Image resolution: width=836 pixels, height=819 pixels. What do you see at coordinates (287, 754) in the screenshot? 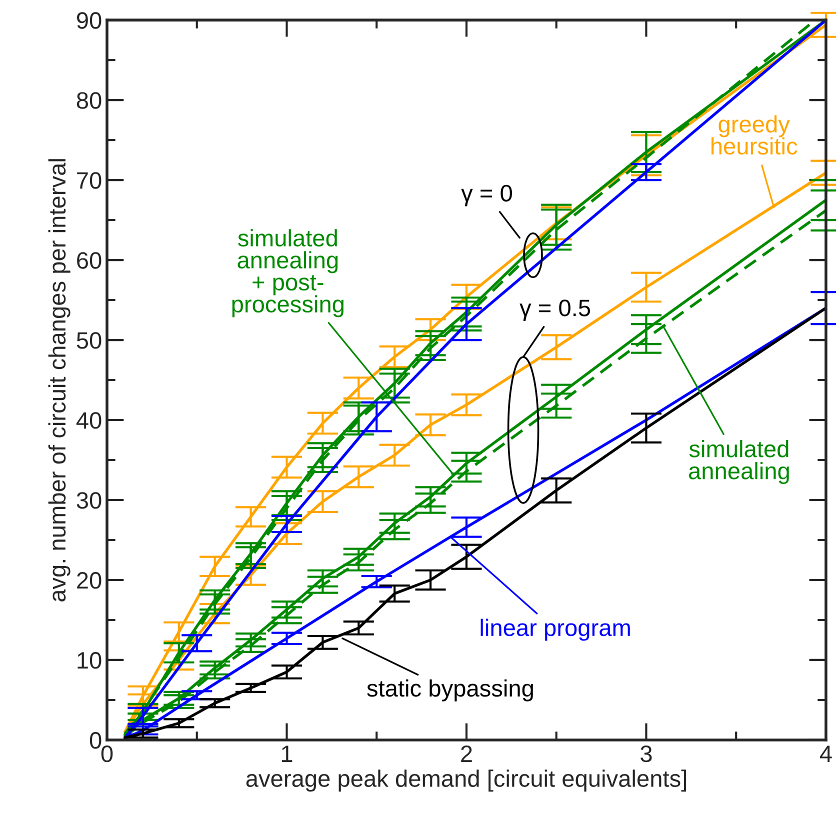
I see `x-tick-label: 1` at bounding box center [287, 754].